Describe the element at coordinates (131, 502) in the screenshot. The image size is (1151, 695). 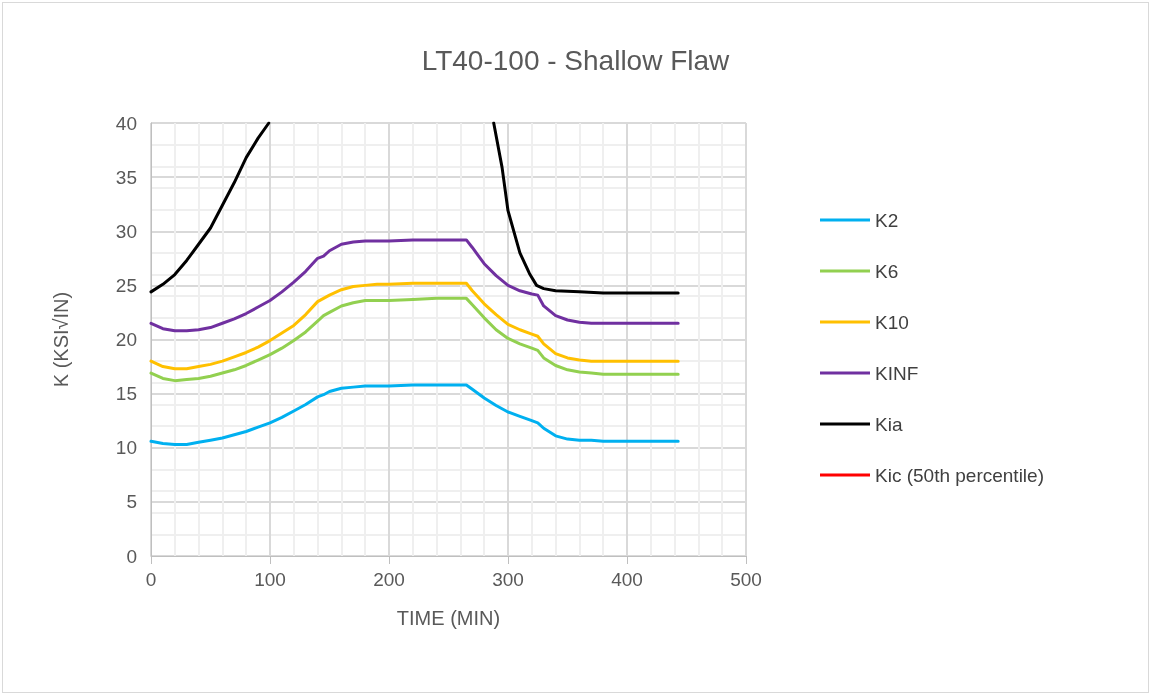
I see `y-tick-label: 5` at that location.